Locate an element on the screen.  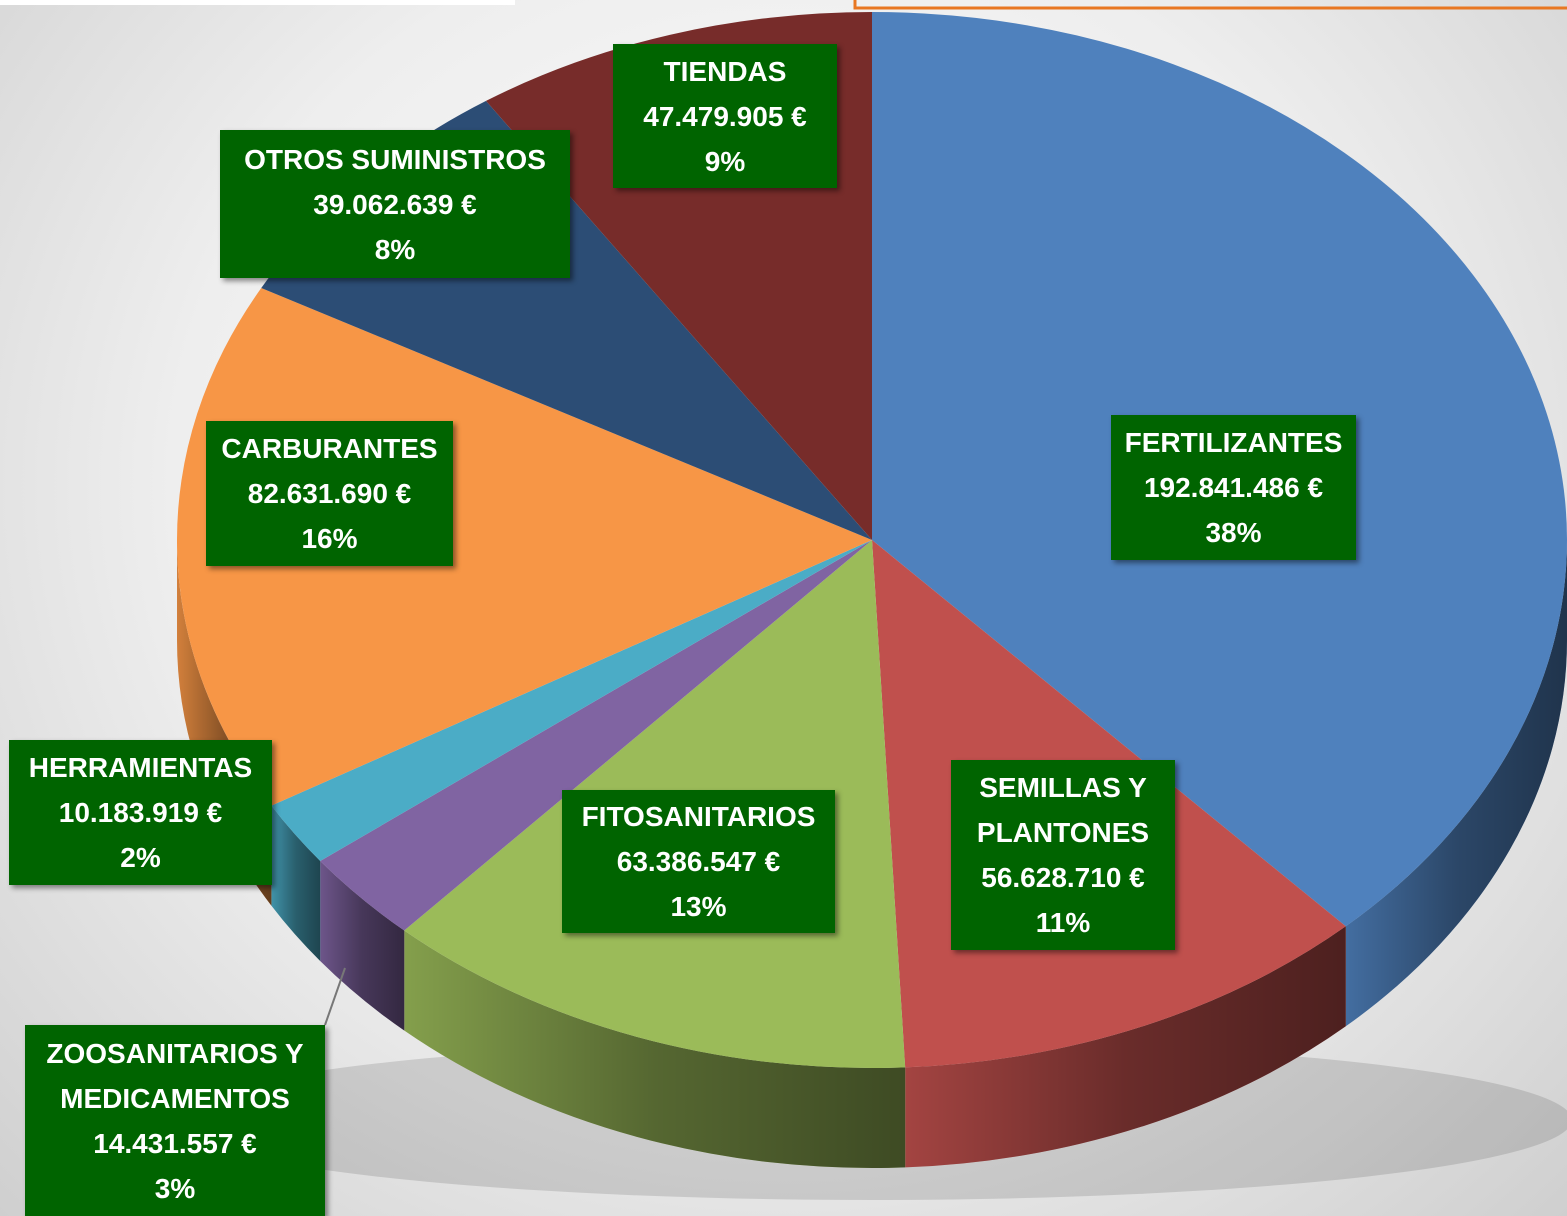
data-label: OTROS SUMINISTROS 39.062.639 € 8% is located at coordinates (395, 204).